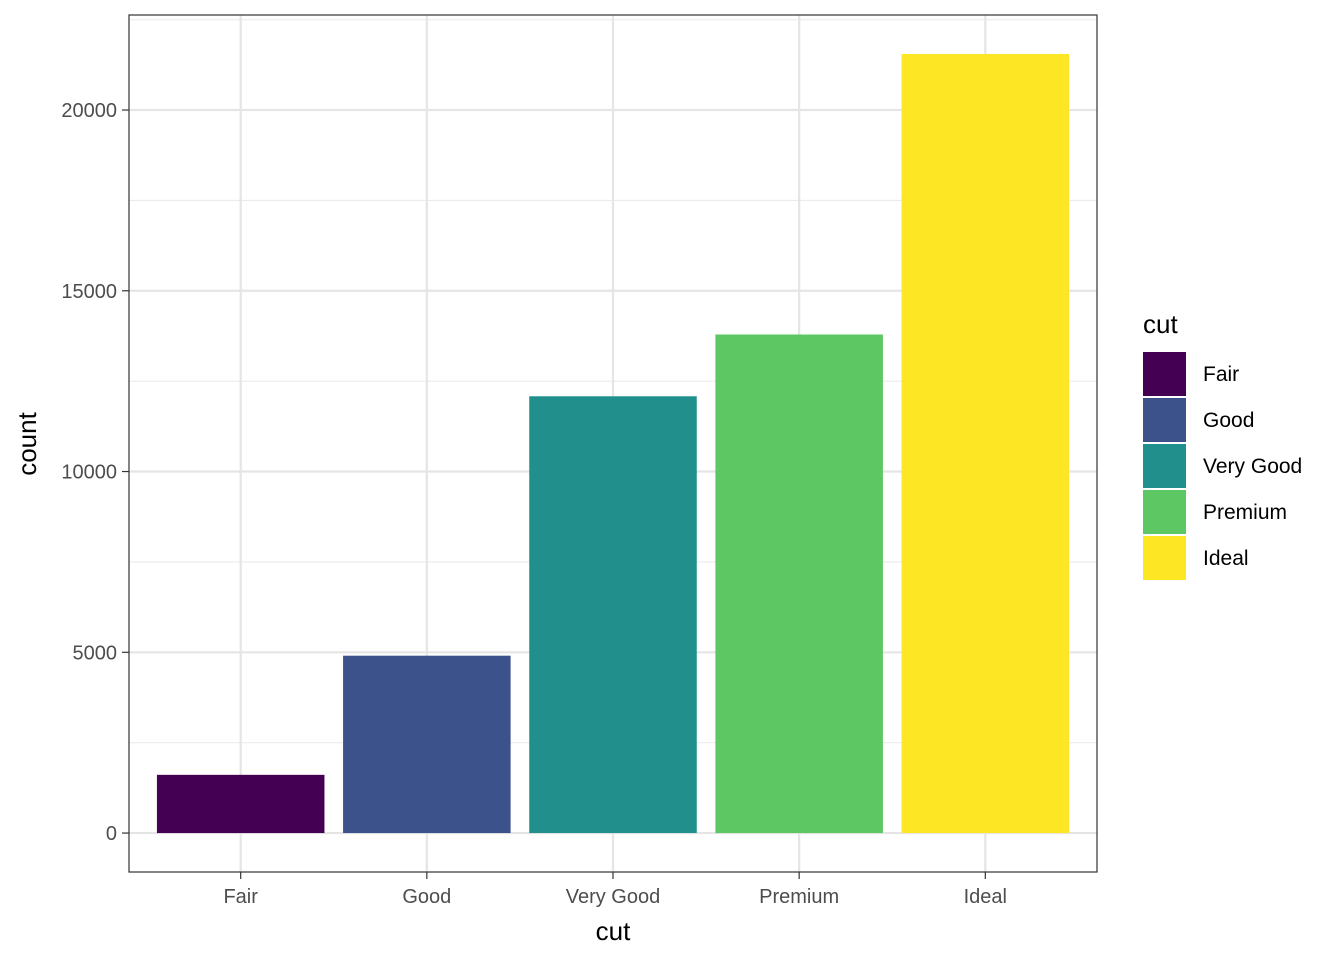  Describe the element at coordinates (1164, 466) in the screenshot. I see `legend-key-very-good` at that location.